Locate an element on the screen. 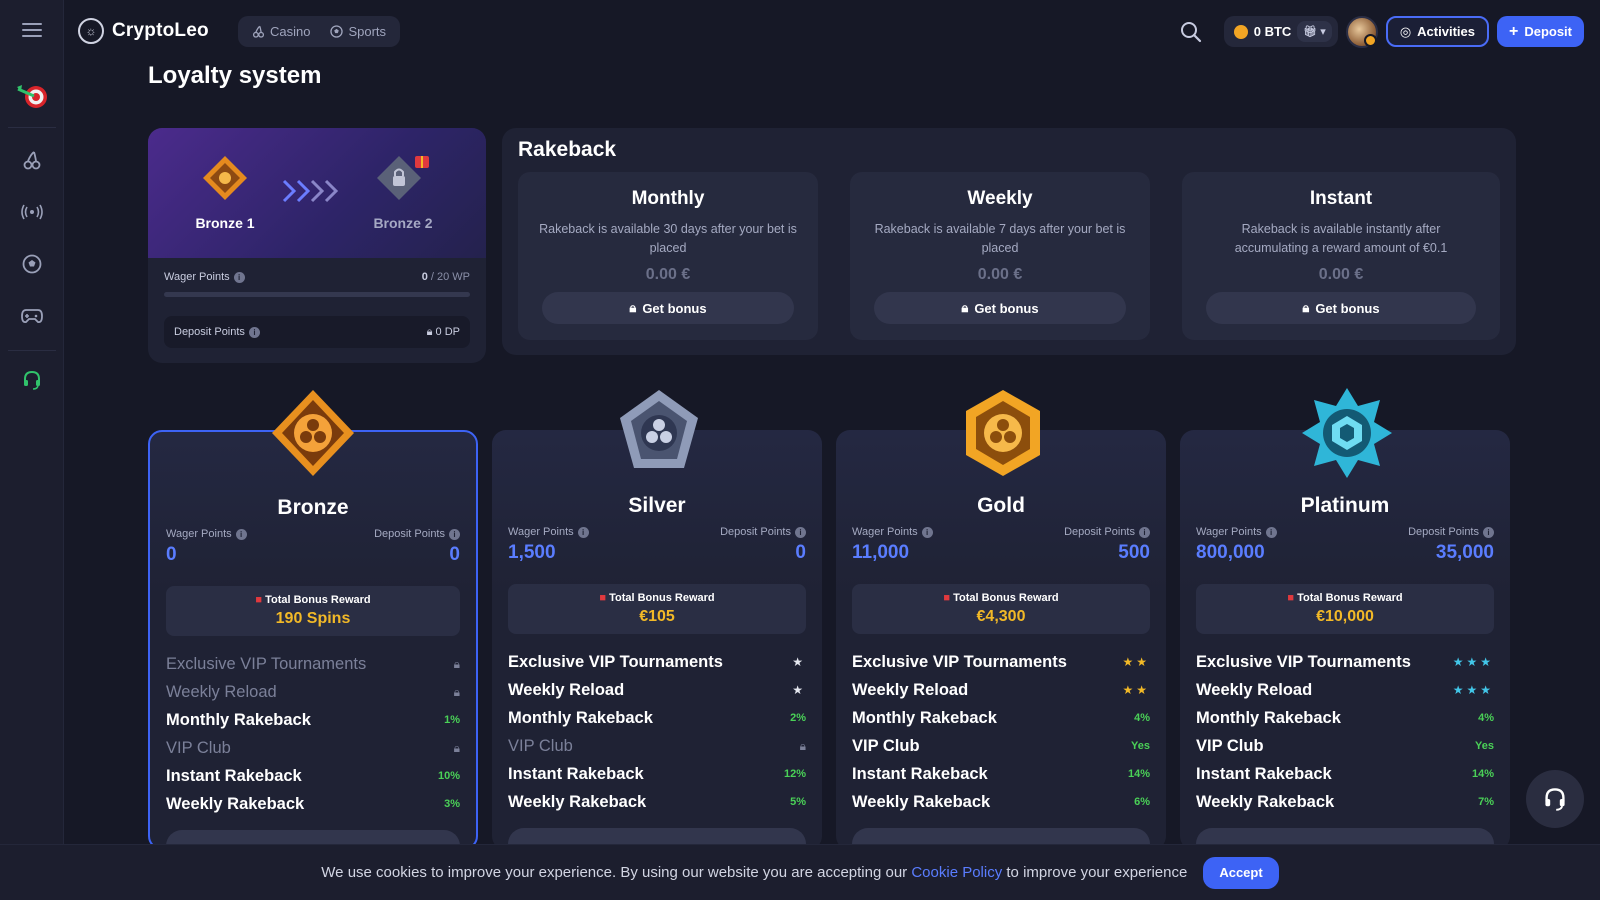  tier-name: Silver is located at coordinates (657, 505).